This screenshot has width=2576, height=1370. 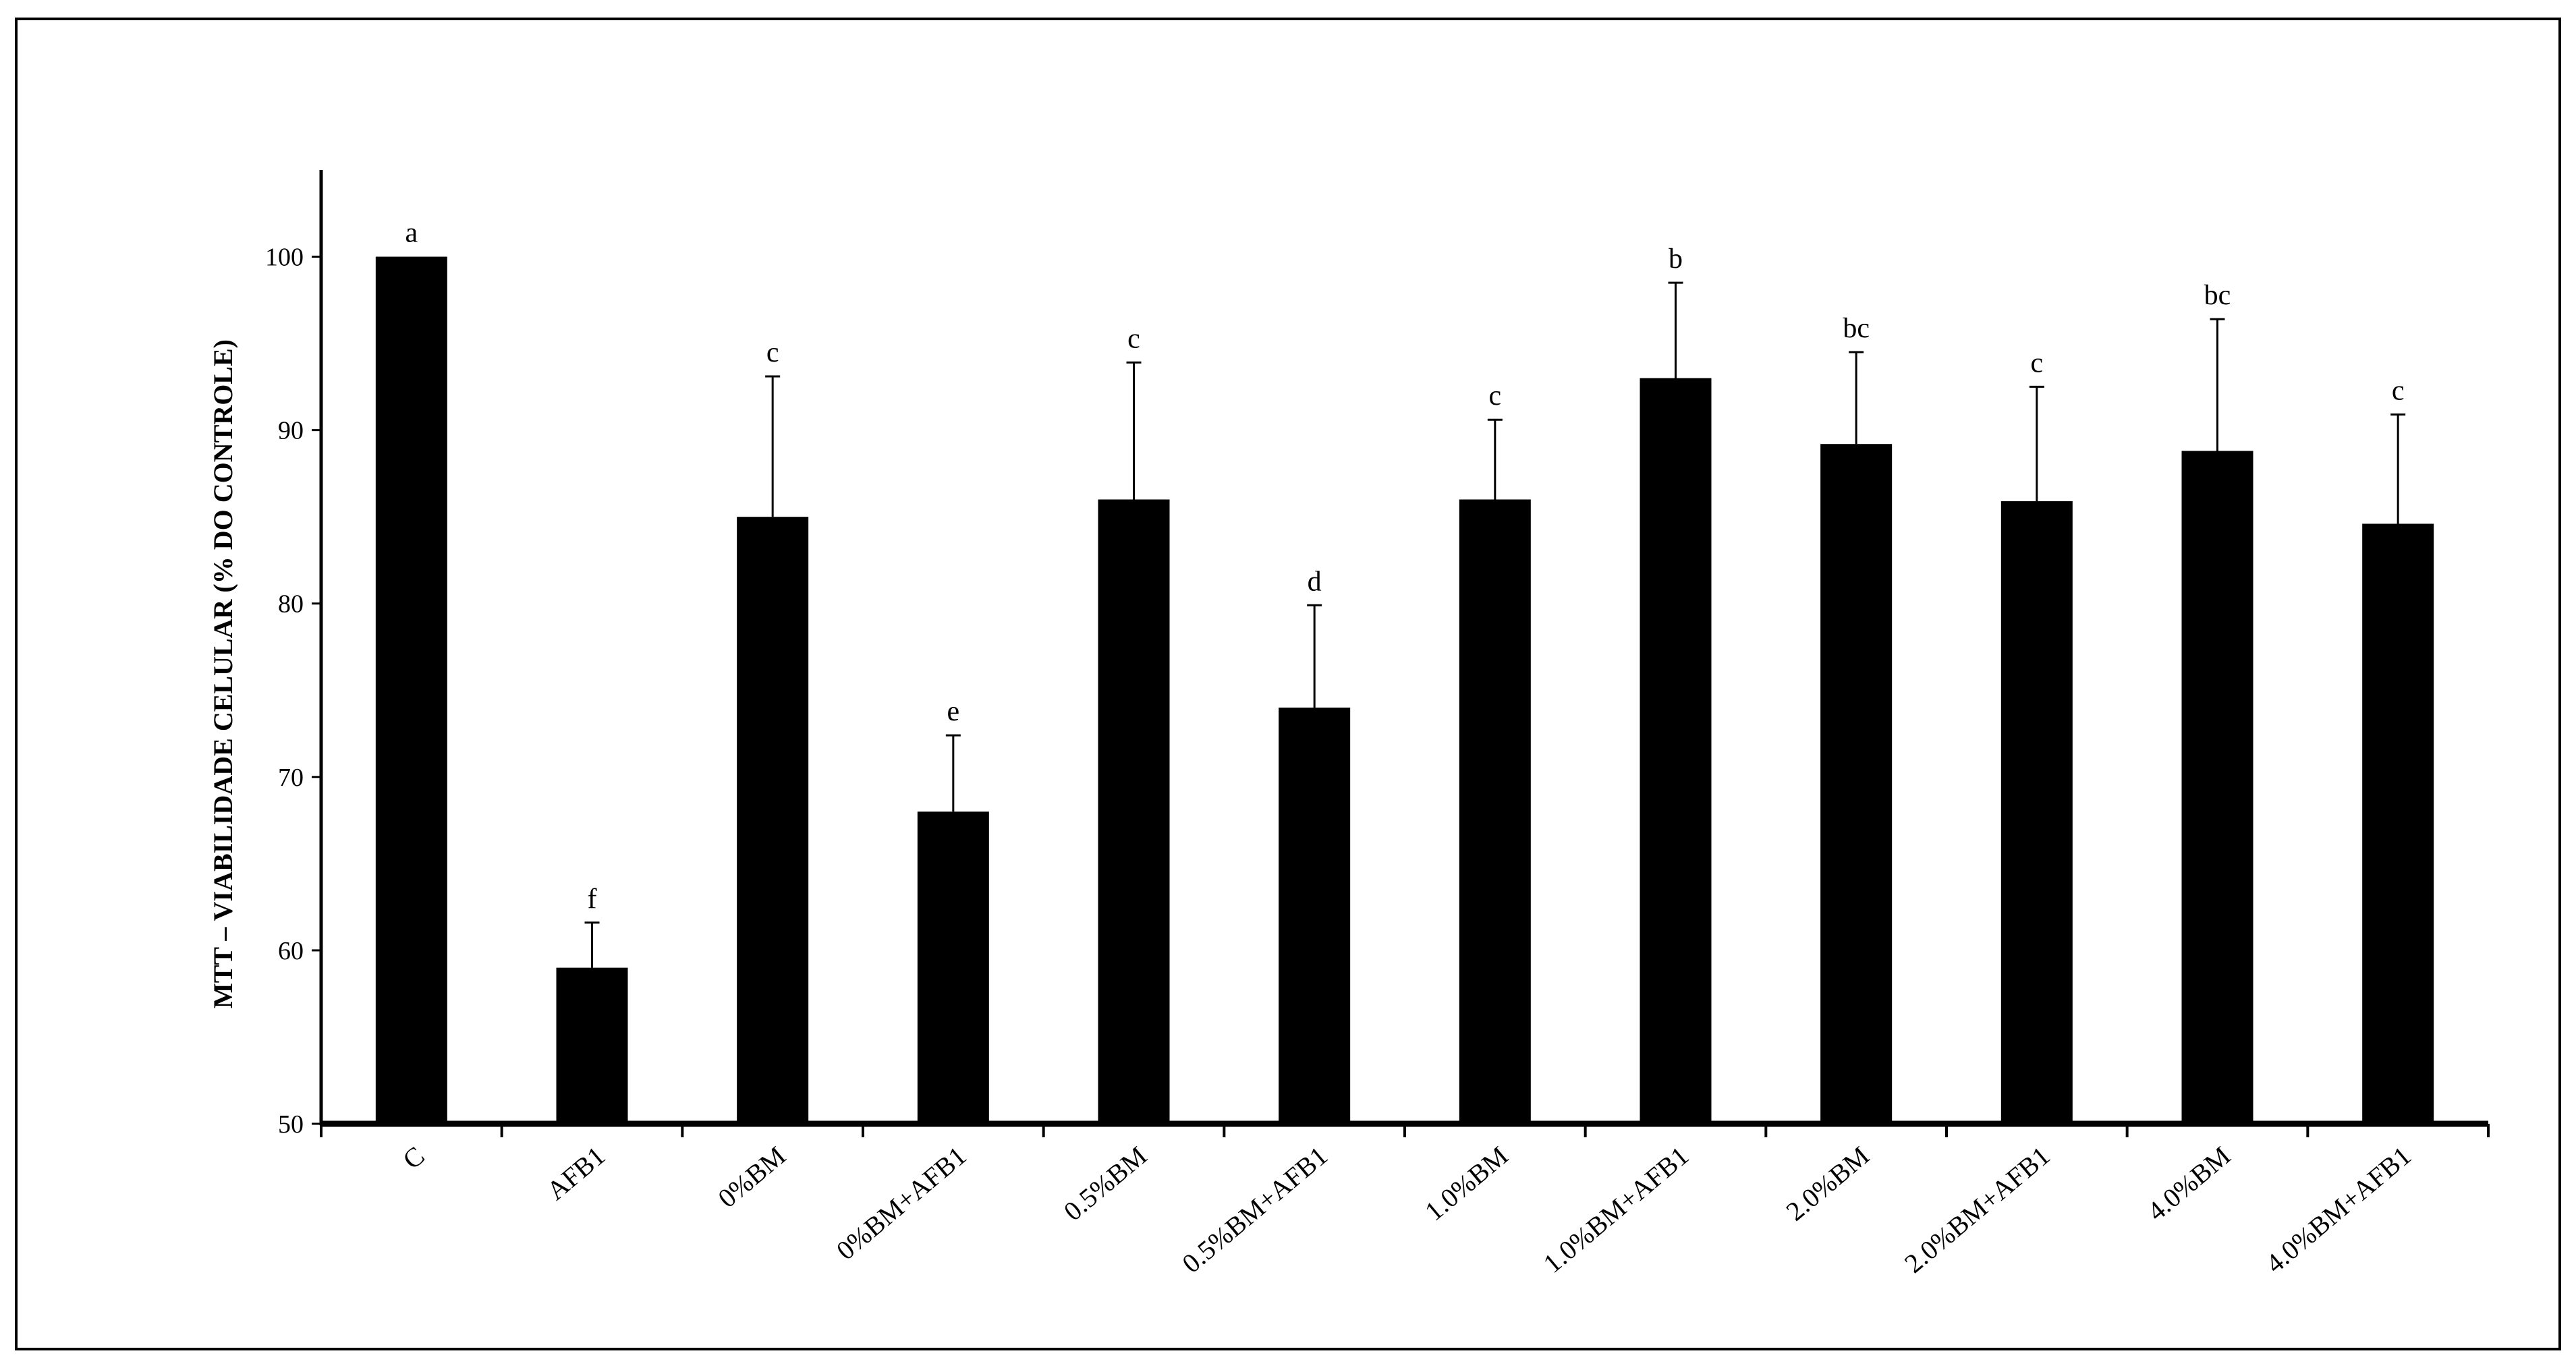 What do you see at coordinates (2338, 1209) in the screenshot?
I see `category-label-11: 4.0%BM+AFB1` at bounding box center [2338, 1209].